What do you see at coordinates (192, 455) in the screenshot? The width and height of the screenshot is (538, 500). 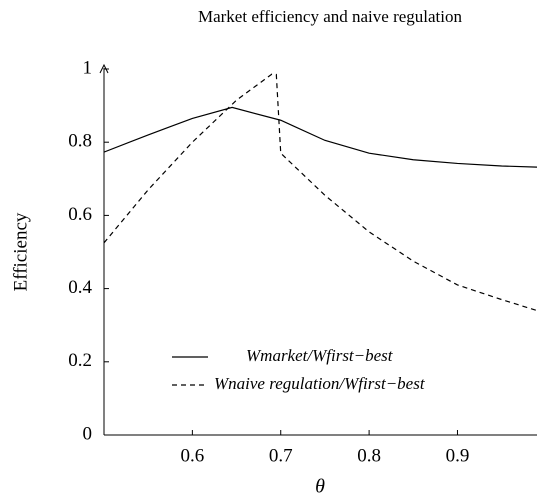 I see `x-tick-label: 0.6` at bounding box center [192, 455].